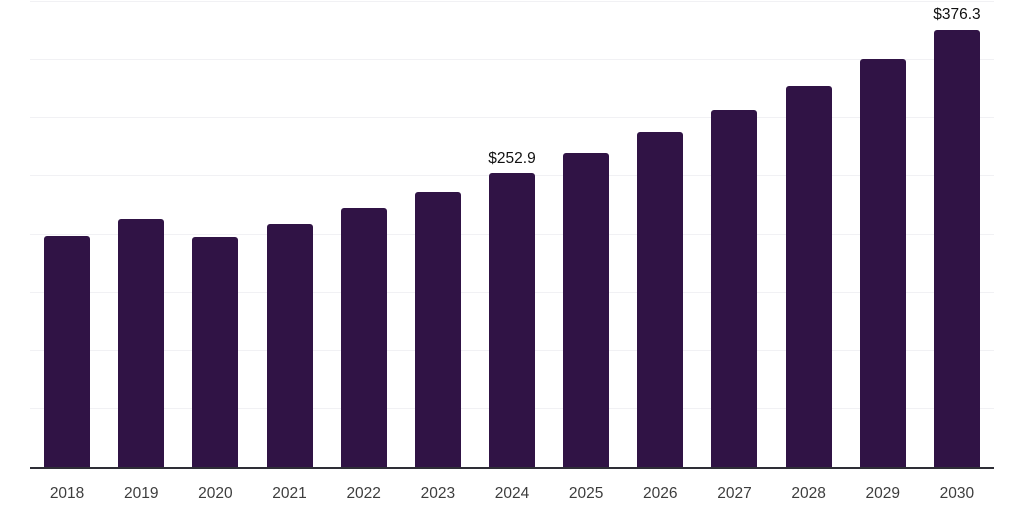 This screenshot has width=1024, height=512. Describe the element at coordinates (67, 351) in the screenshot. I see `bar-2018` at that location.